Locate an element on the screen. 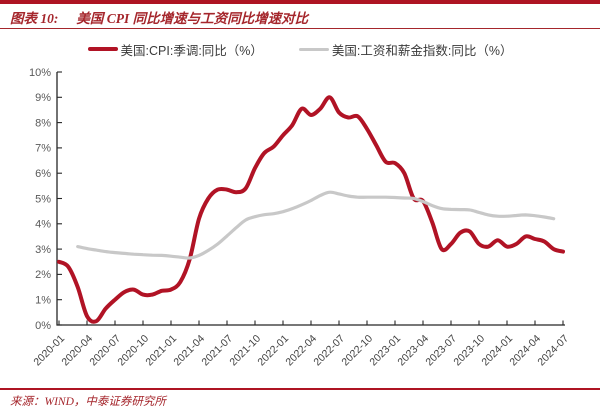 The height and width of the screenshot is (409, 600). y-tick-label: 3% is located at coordinates (43, 250).